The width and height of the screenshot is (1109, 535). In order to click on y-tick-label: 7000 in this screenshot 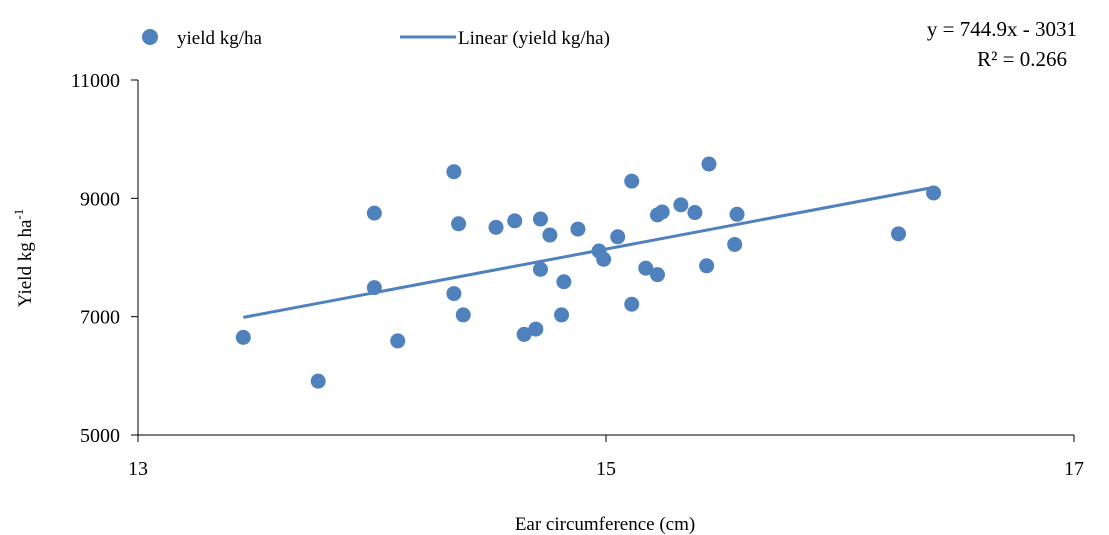, I will do `click(100, 318)`.